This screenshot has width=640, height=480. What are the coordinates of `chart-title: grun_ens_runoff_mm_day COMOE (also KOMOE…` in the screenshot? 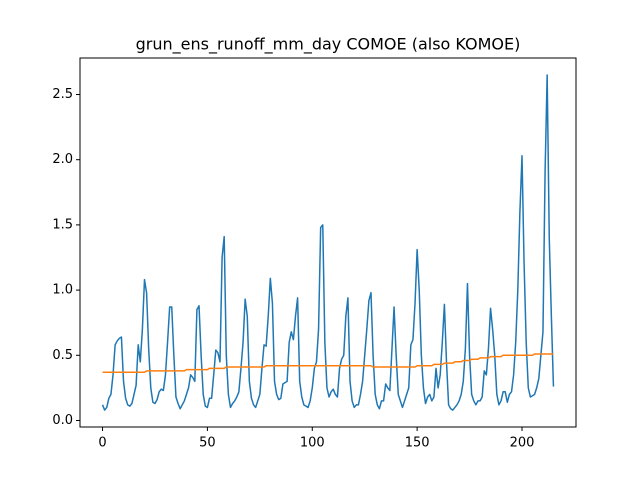 It's located at (328, 45).